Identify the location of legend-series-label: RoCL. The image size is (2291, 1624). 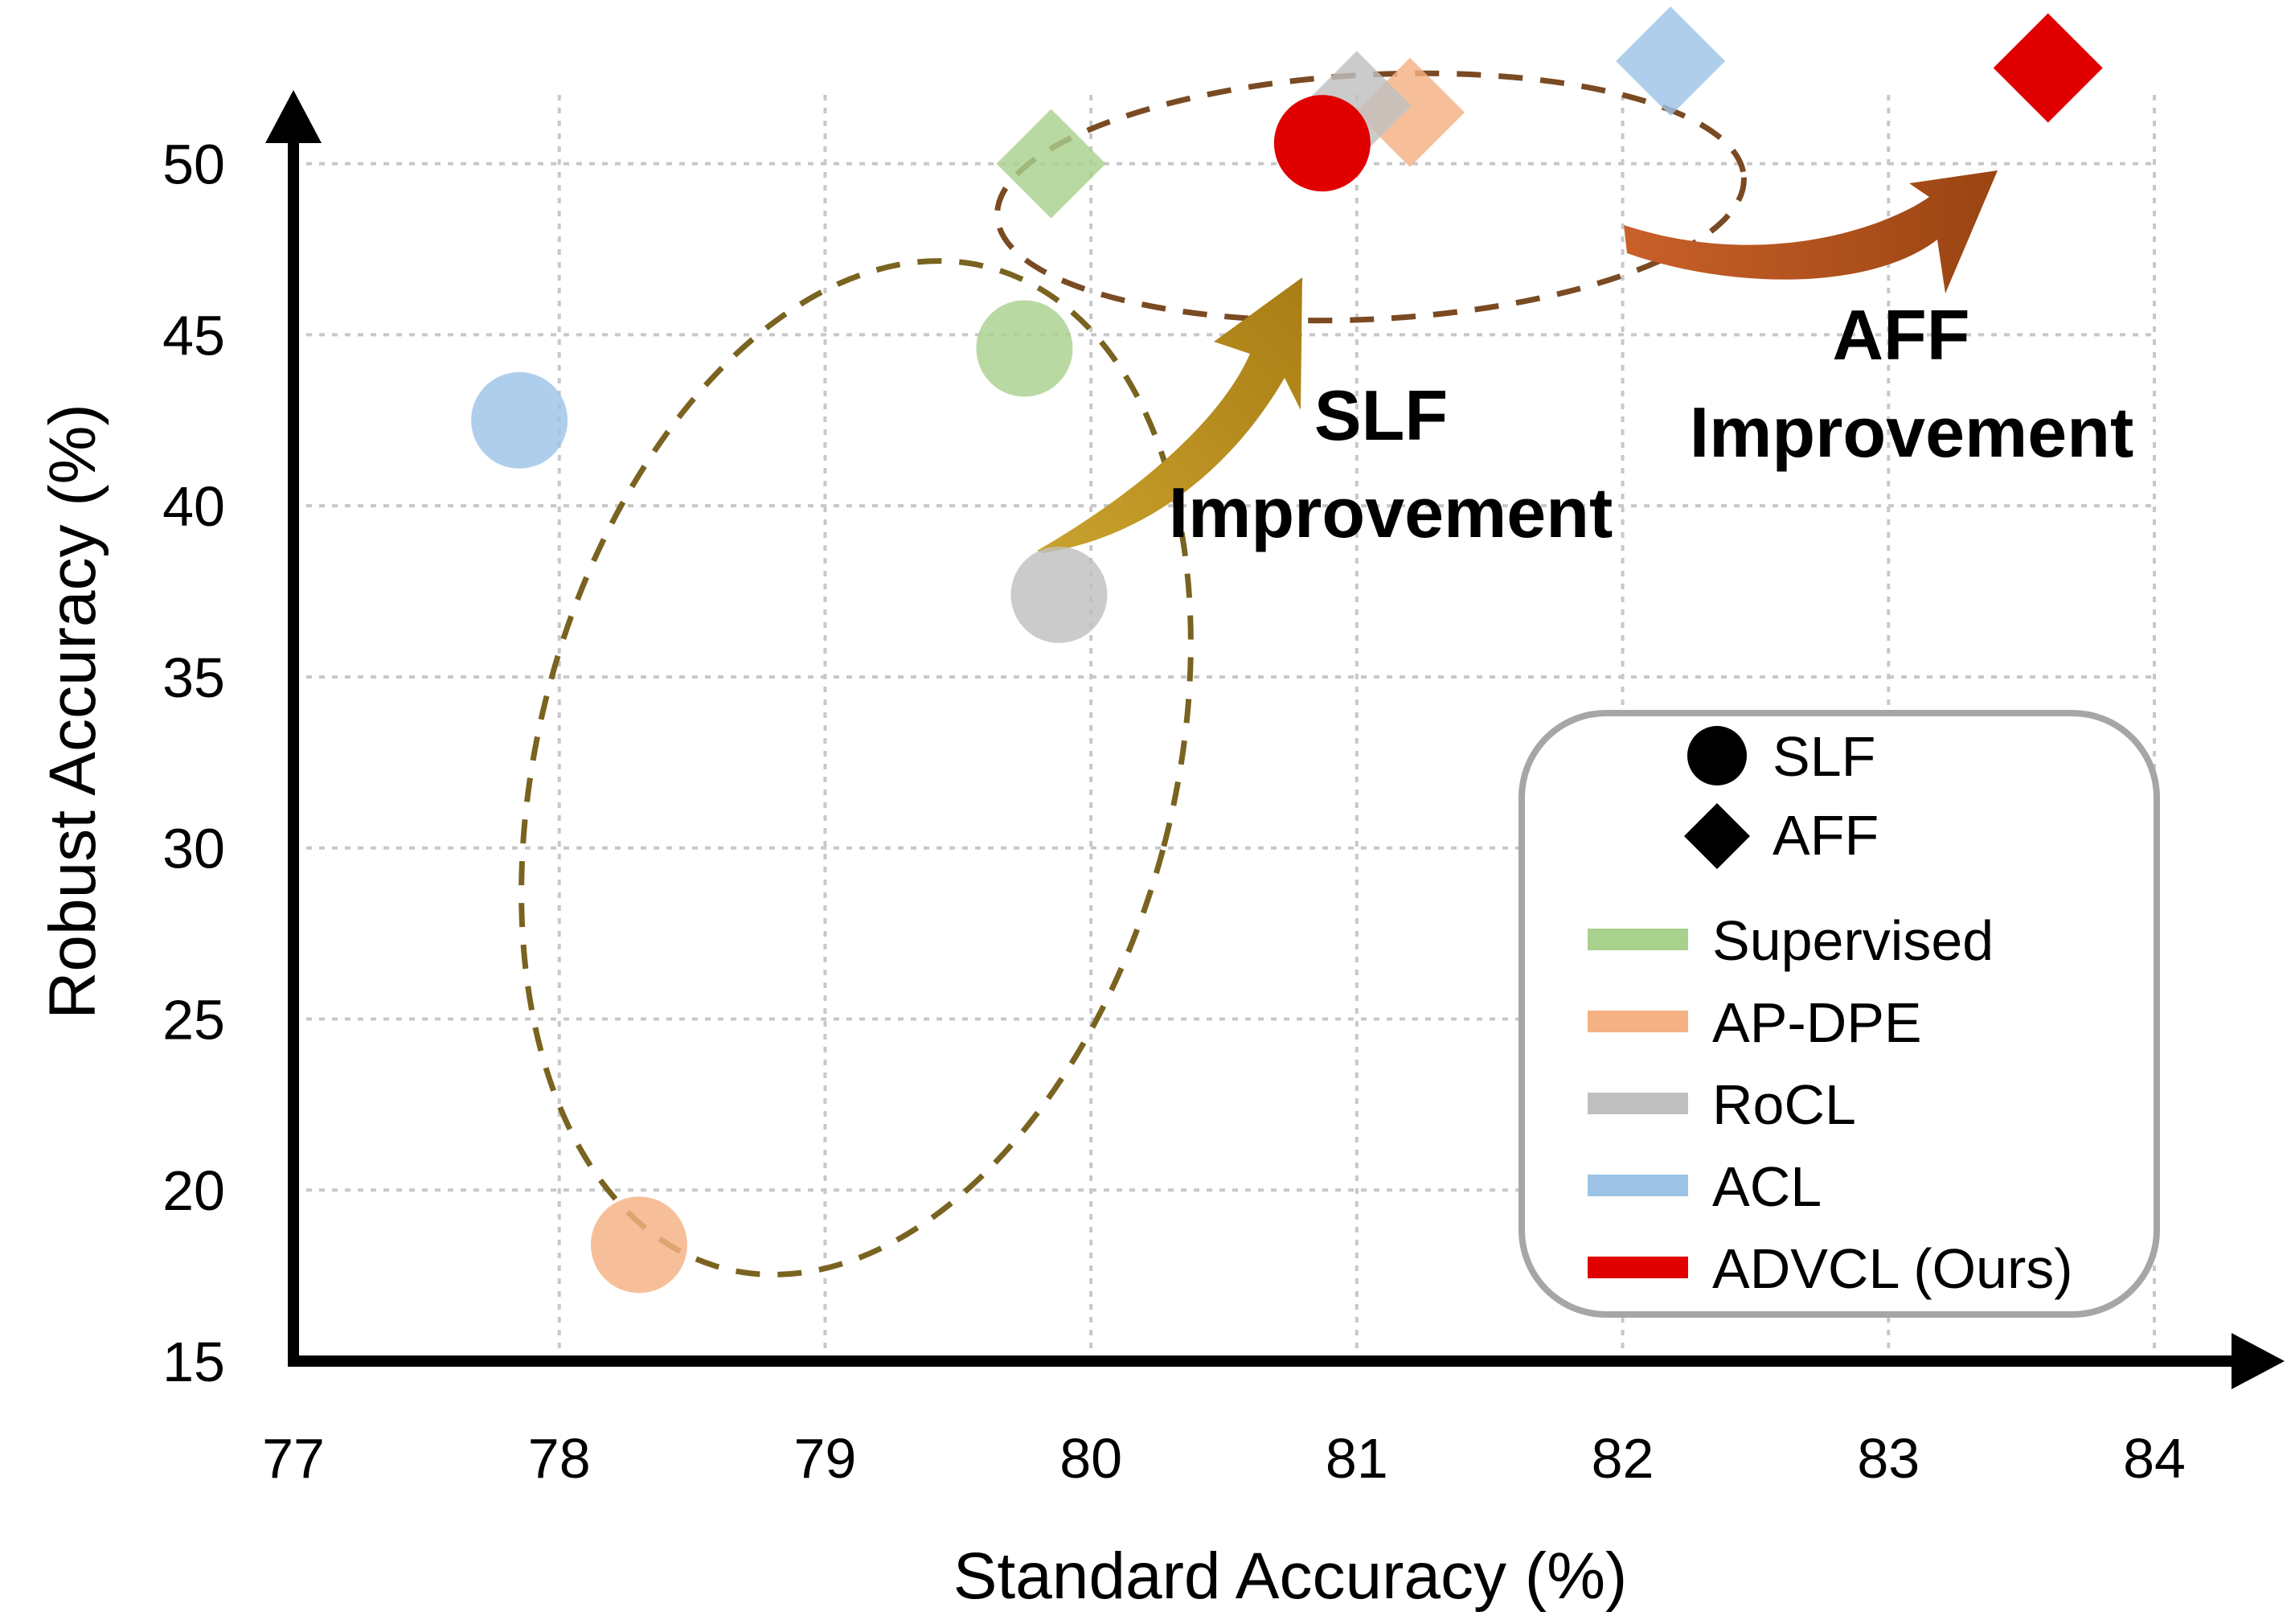
(1784, 1105).